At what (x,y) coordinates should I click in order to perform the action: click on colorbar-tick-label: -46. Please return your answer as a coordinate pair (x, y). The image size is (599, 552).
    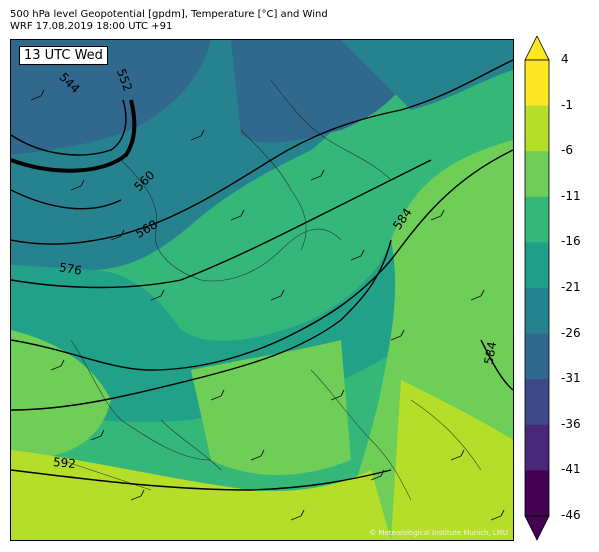
    Looking at the image, I should click on (571, 515).